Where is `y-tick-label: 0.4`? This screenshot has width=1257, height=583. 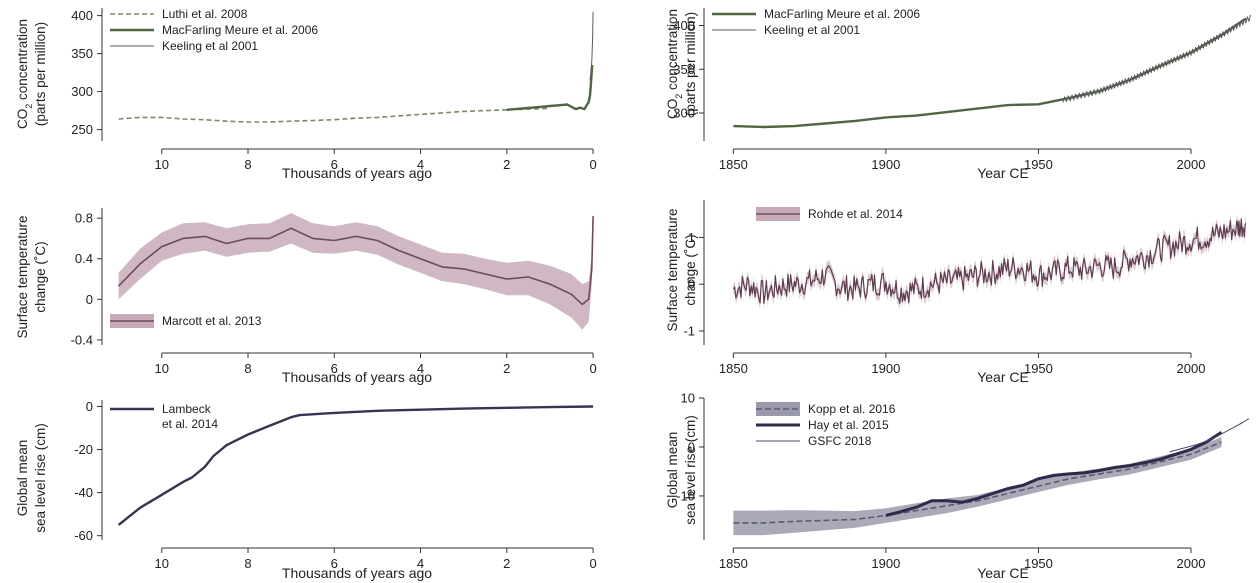 y-tick-label: 0.4 is located at coordinates (84, 258).